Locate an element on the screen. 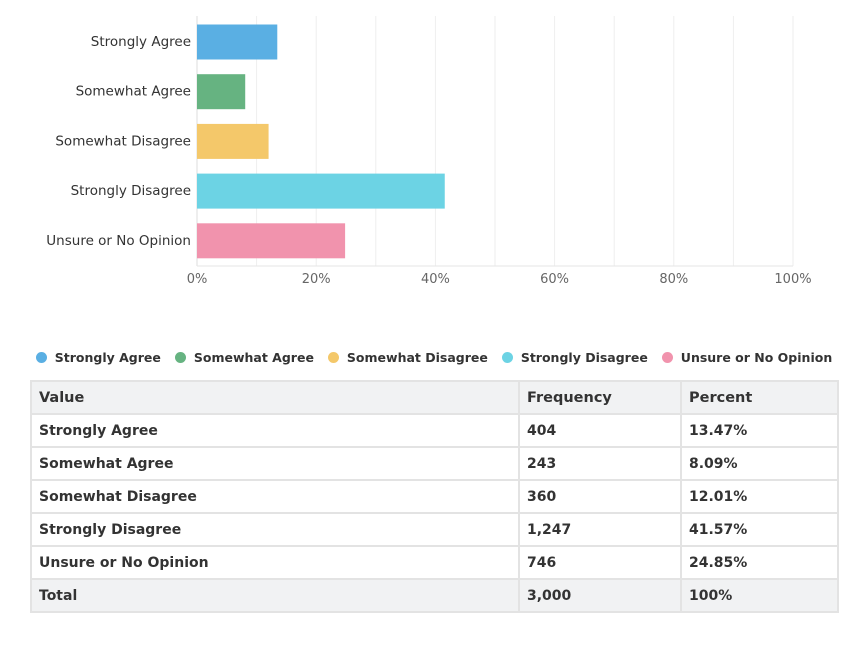 Image resolution: width=868 pixels, height=650 pixels. cell-value: Unsure or No Opinion is located at coordinates (275, 562).